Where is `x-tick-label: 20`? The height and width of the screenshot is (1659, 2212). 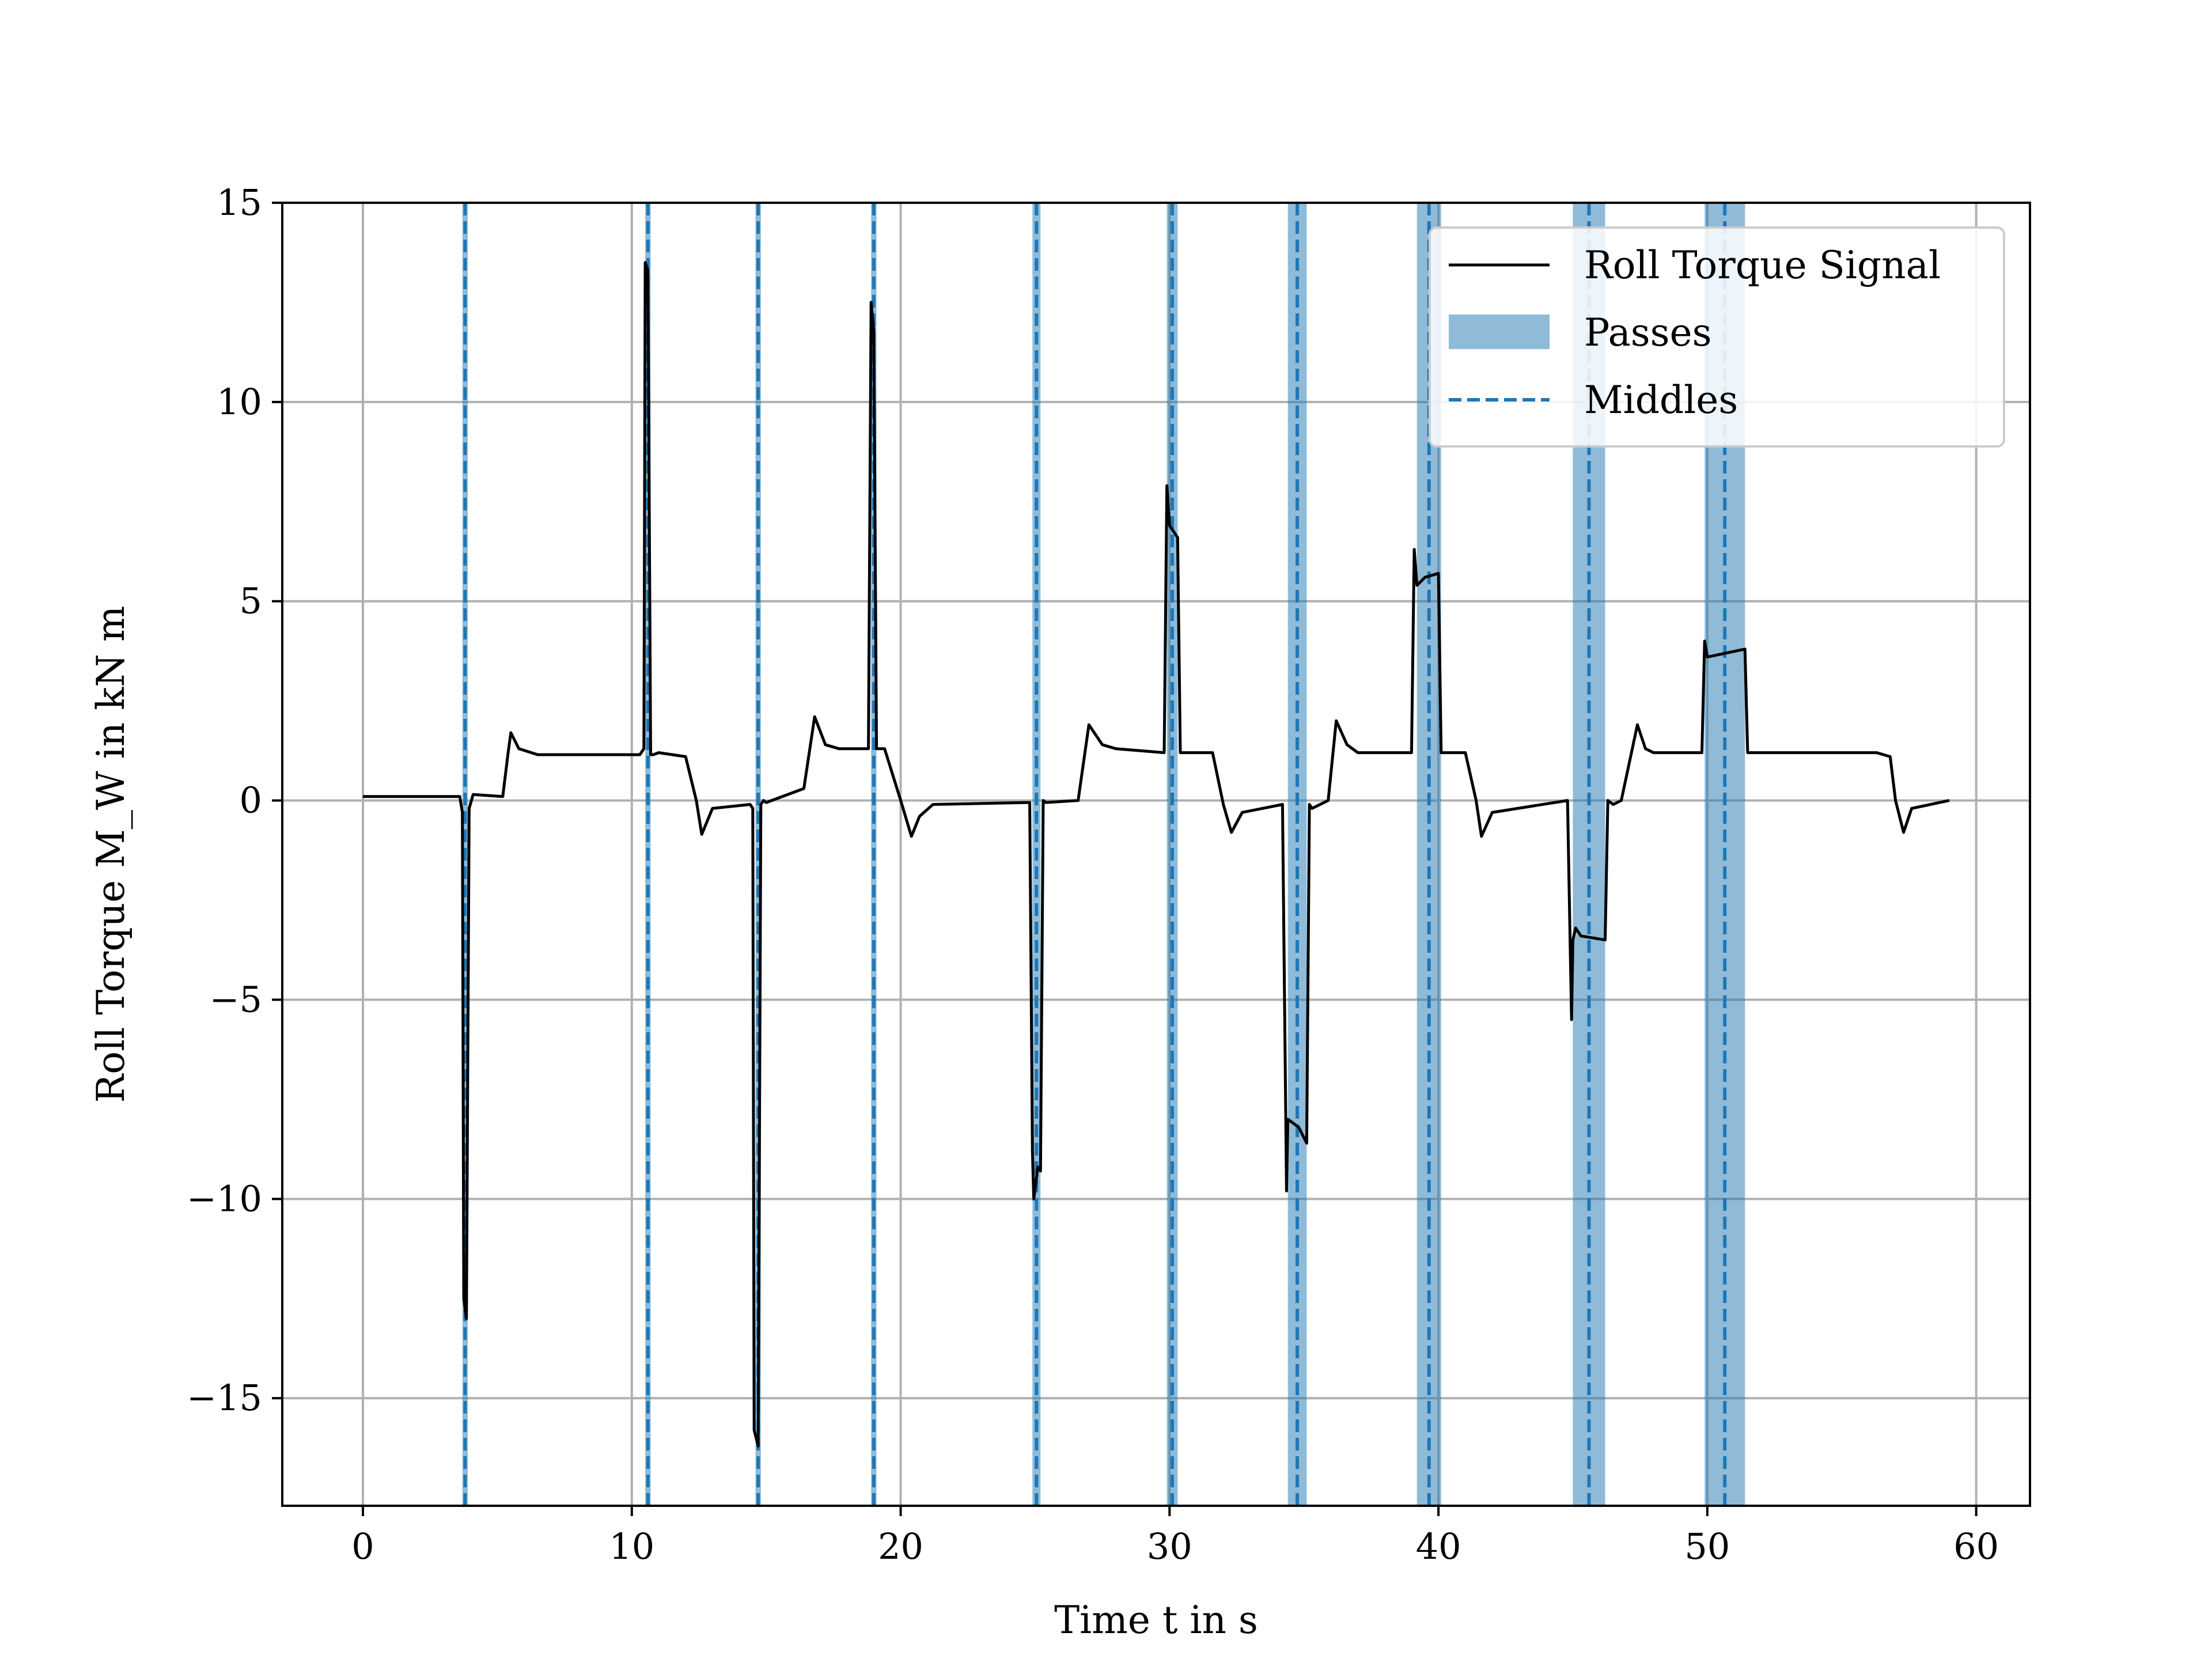 x-tick-label: 20 is located at coordinates (900, 1546).